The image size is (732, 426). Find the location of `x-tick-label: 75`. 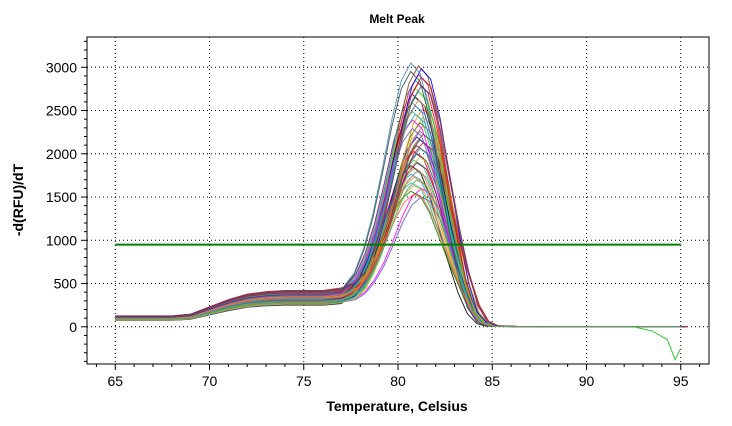

x-tick-label: 75 is located at coordinates (304, 381).